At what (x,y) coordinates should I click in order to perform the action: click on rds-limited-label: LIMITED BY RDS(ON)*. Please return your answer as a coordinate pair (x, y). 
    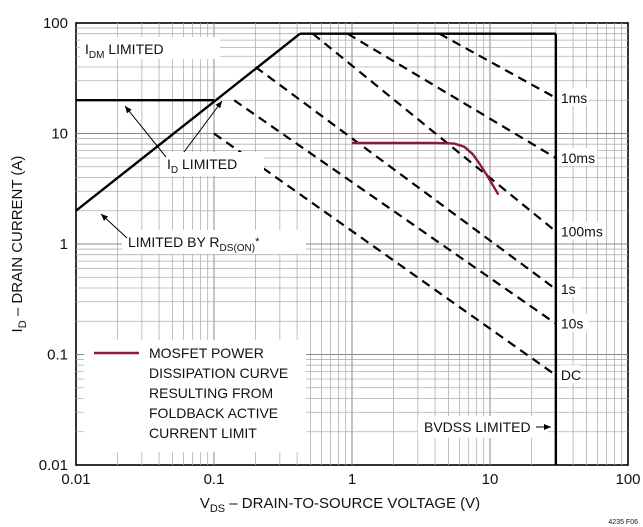
    Looking at the image, I should click on (194, 244).